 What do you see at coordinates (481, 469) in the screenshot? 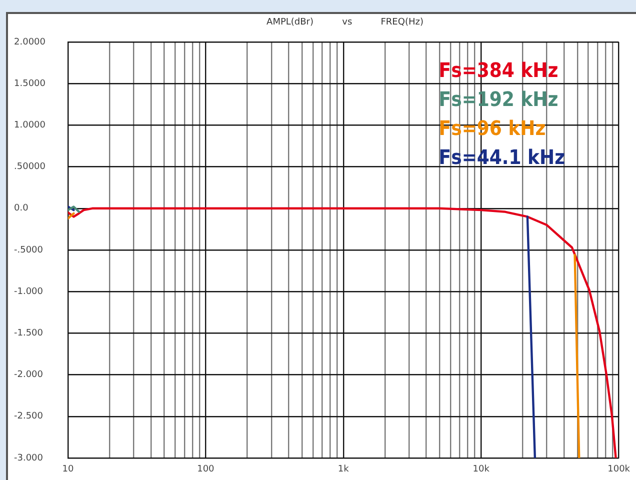
I see `x-tick-label: 10k` at bounding box center [481, 469].